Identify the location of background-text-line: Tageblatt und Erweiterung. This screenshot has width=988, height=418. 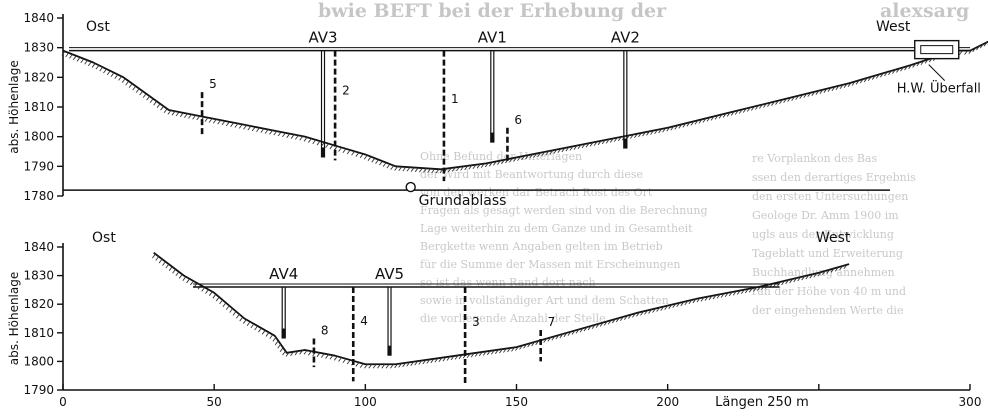
(827, 253).